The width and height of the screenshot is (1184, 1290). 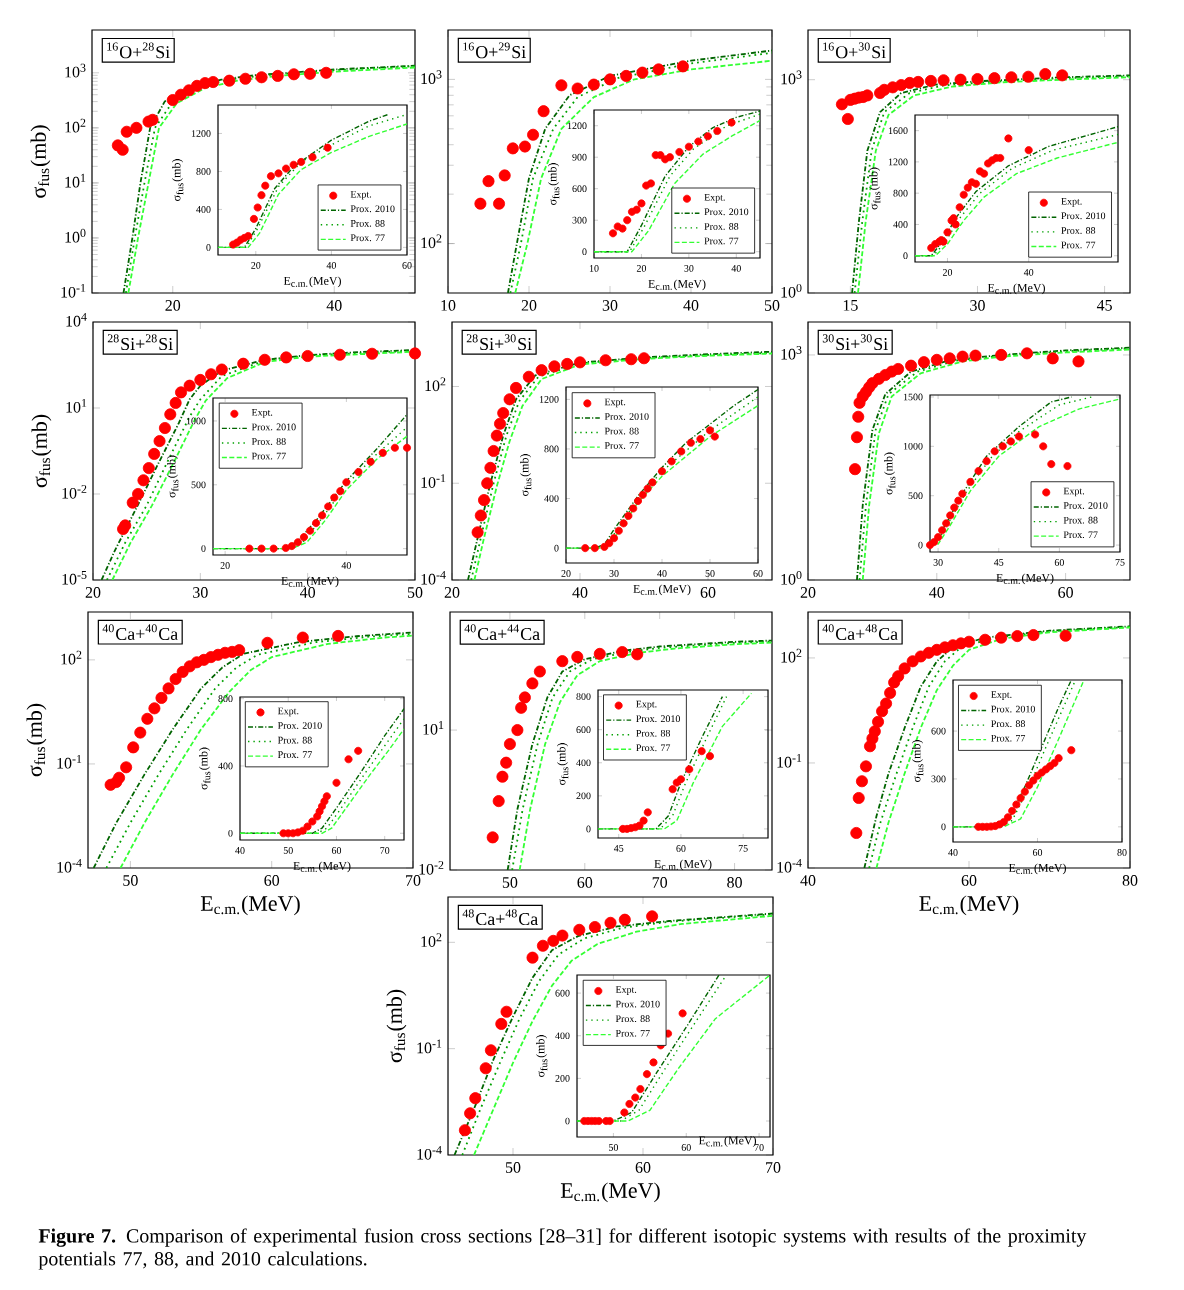 I want to click on annotation: $^{30}$Si+$^{30}$Si, so click(x=855, y=342).